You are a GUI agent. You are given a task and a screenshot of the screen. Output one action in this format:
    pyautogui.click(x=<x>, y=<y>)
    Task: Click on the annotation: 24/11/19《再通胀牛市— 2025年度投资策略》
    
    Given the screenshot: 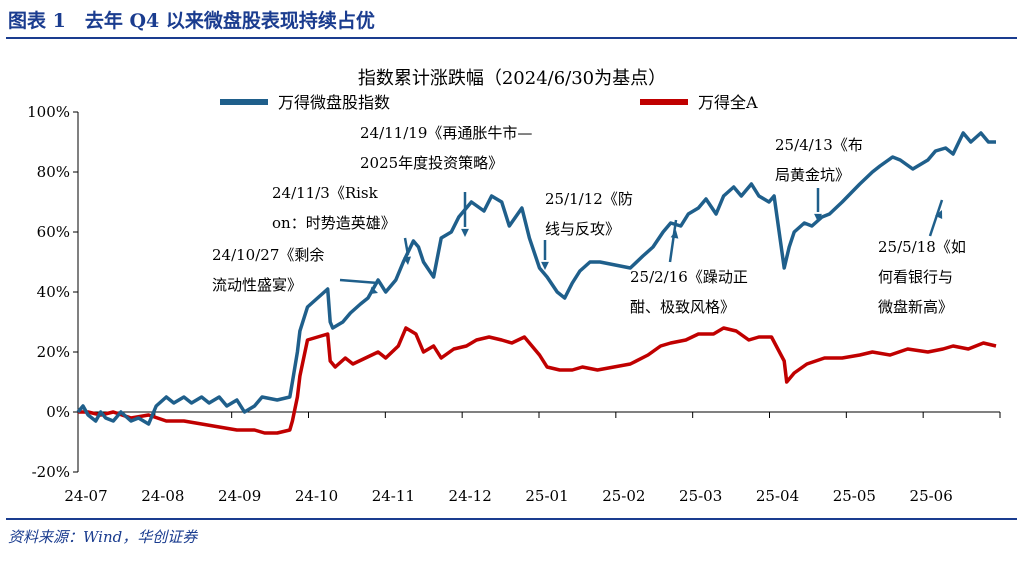 What is the action you would take?
    pyautogui.click(x=446, y=180)
    